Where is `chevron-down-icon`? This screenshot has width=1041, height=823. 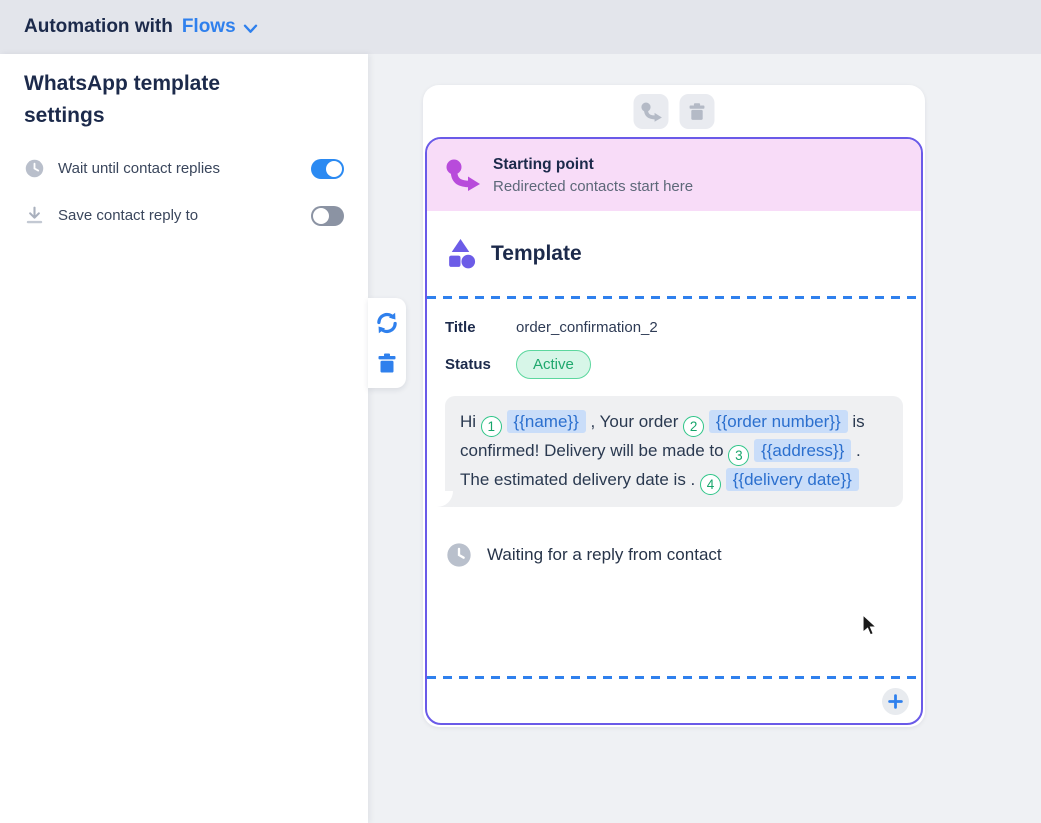 chevron-down-icon is located at coordinates (250, 28).